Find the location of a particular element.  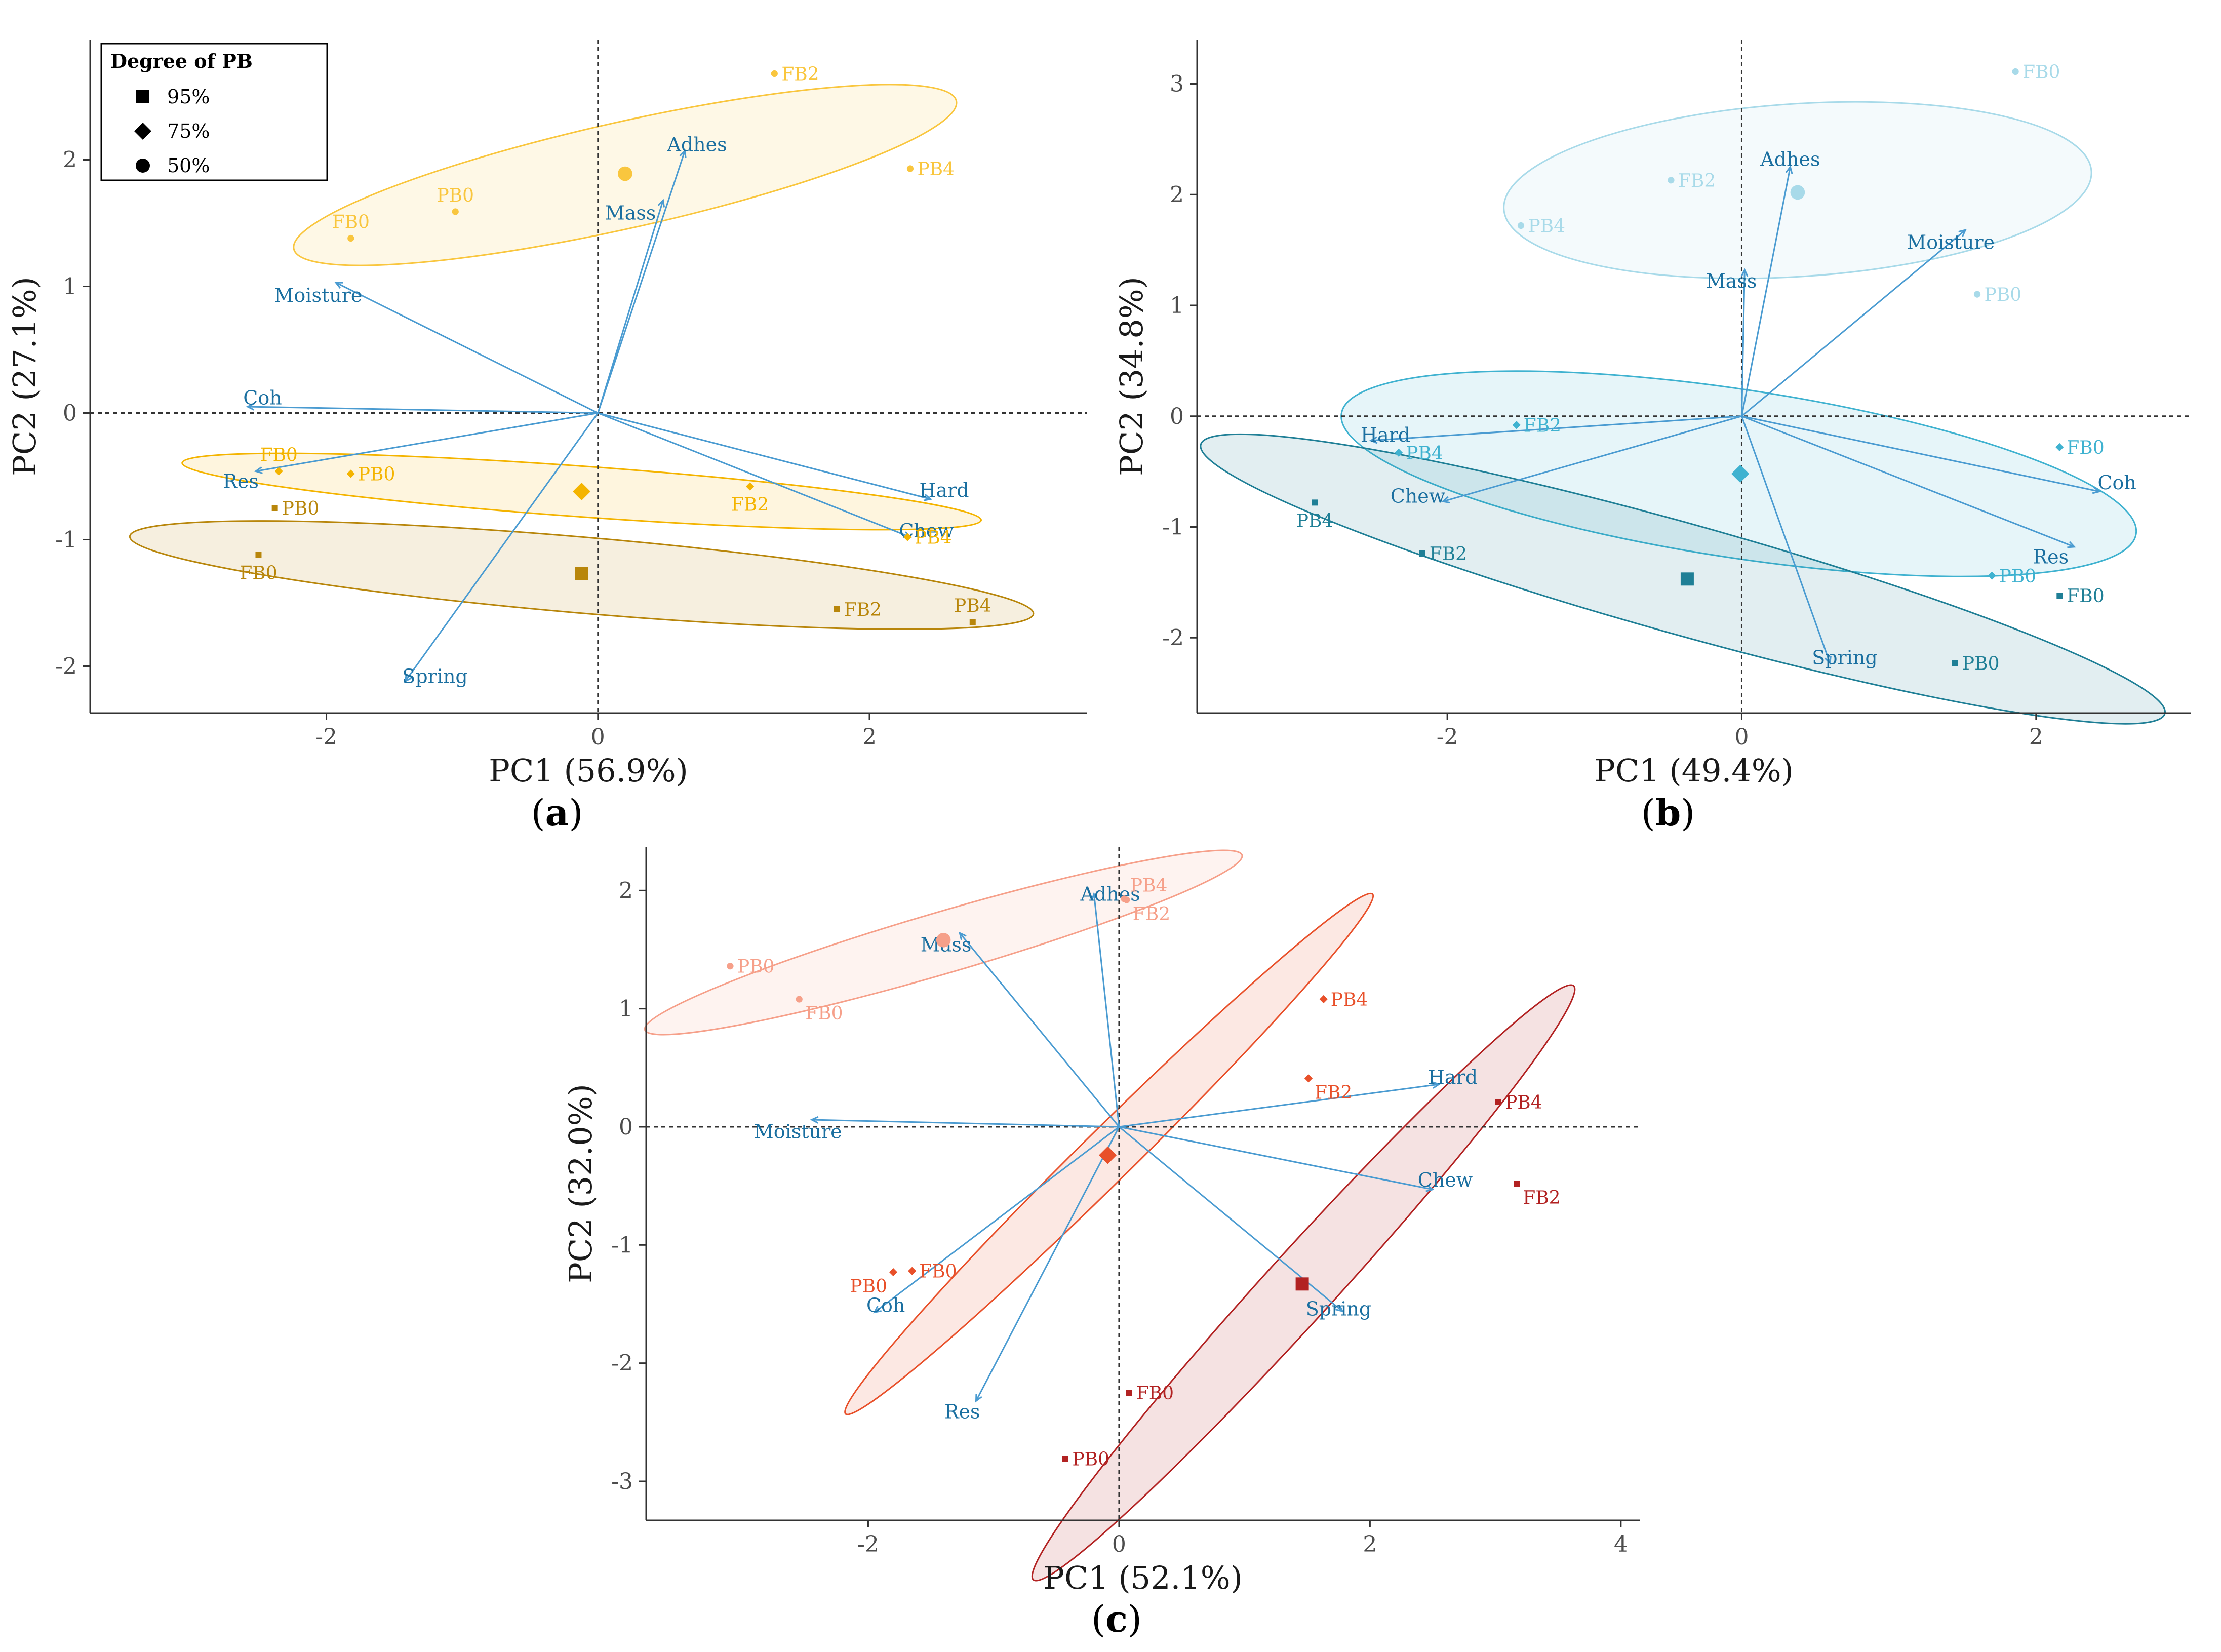

legend-box is located at coordinates (214, 112).